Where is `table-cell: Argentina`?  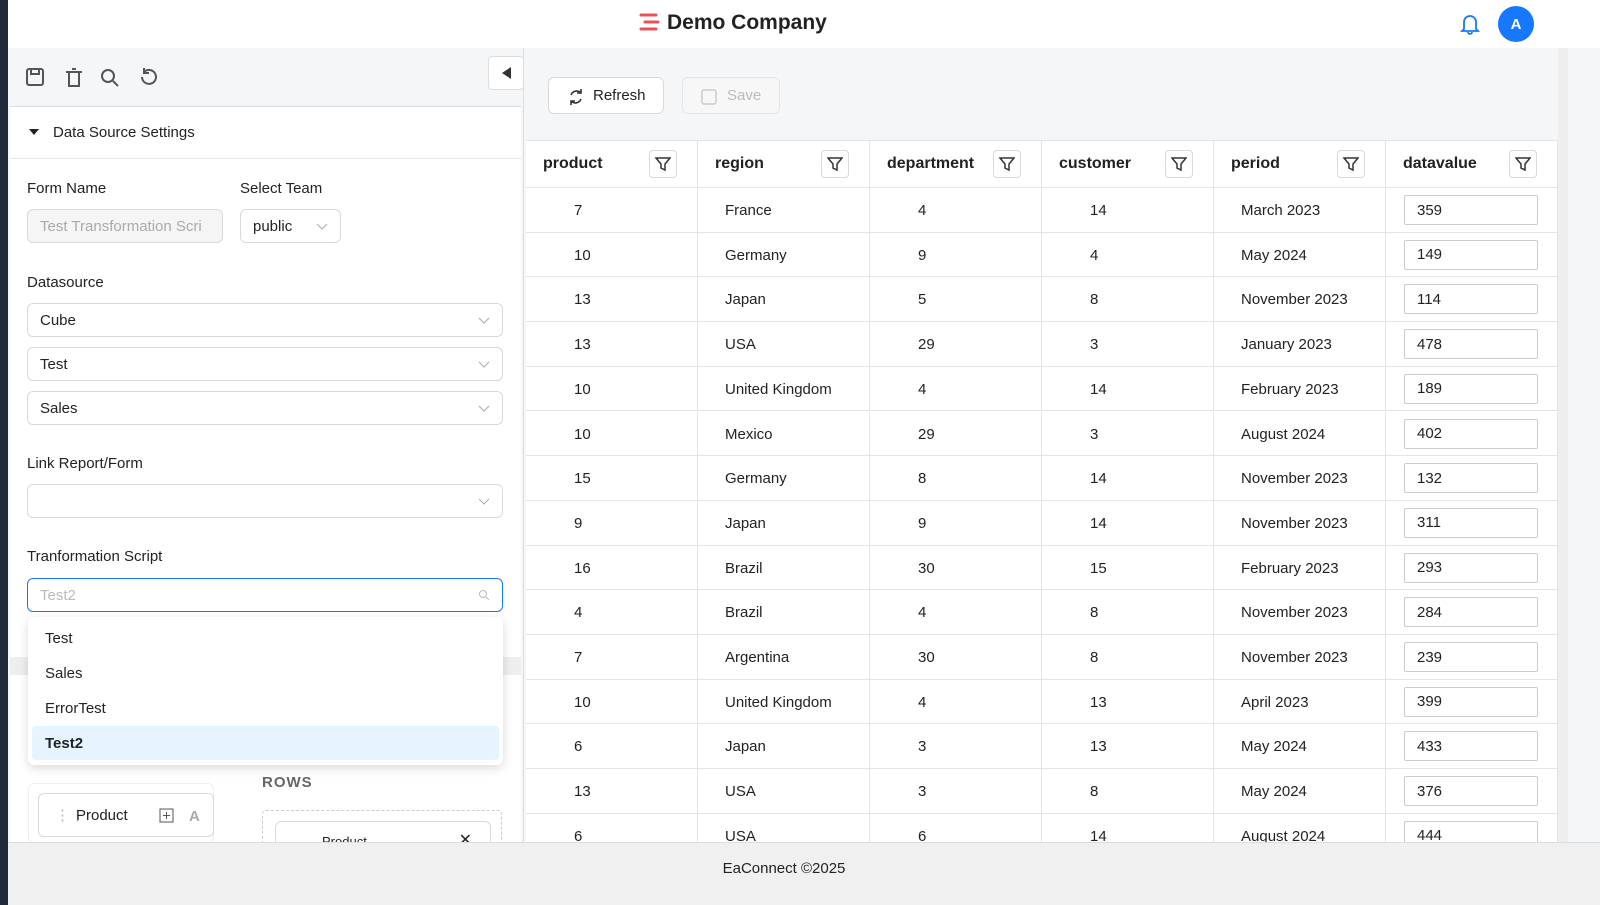 table-cell: Argentina is located at coordinates (784, 657).